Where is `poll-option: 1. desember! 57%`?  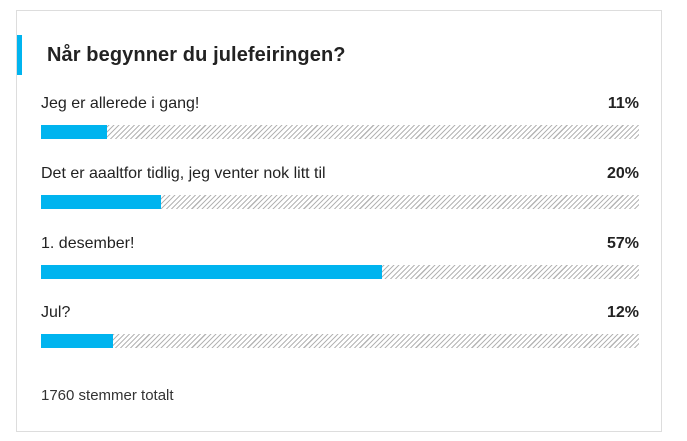
poll-option: 1. desember! 57% is located at coordinates (340, 257).